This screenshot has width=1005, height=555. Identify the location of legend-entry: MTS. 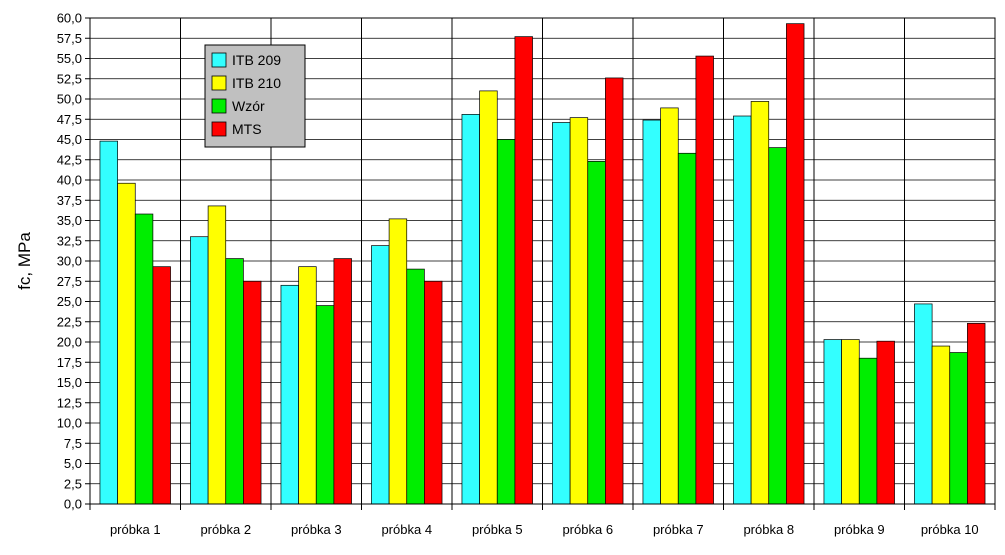
(247, 129).